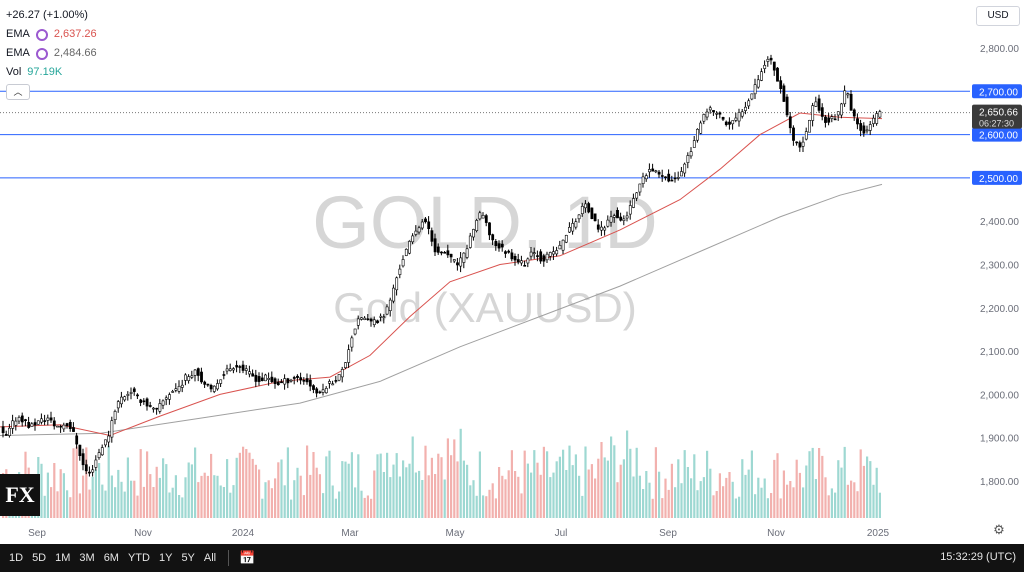  What do you see at coordinates (561, 533) in the screenshot?
I see `x-tick-label: Jul` at bounding box center [561, 533].